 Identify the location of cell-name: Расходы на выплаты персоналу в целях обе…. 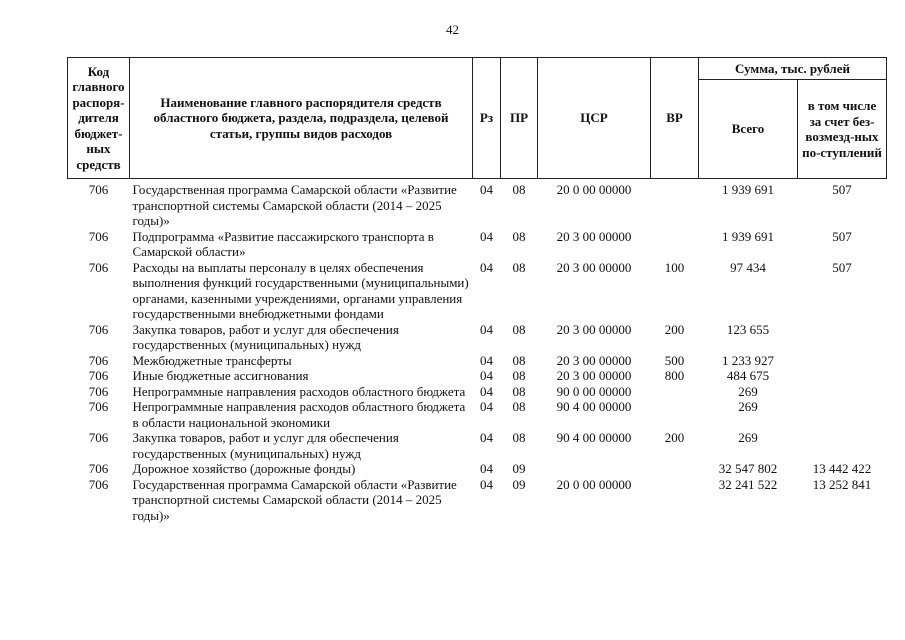
(300, 290).